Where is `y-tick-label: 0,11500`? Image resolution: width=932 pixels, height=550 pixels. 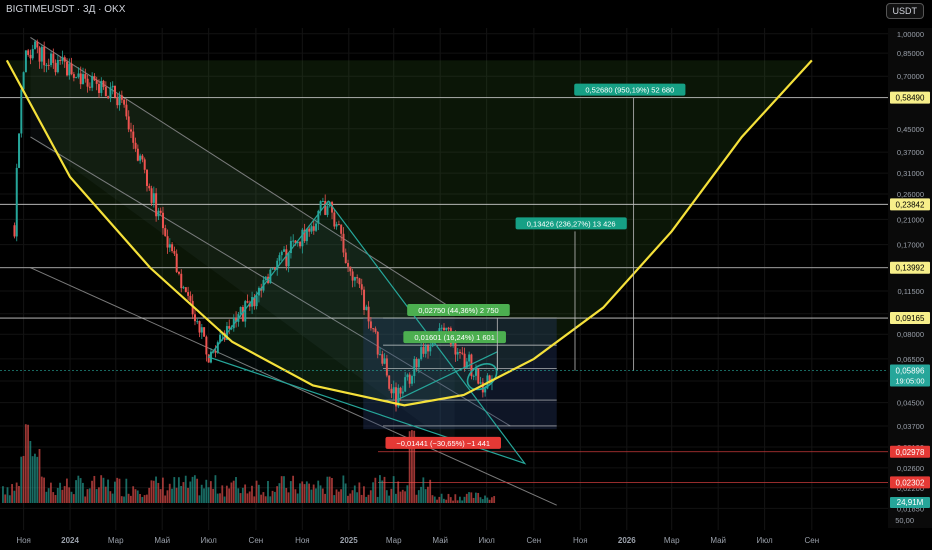
y-tick-label: 0,11500 is located at coordinates (910, 291).